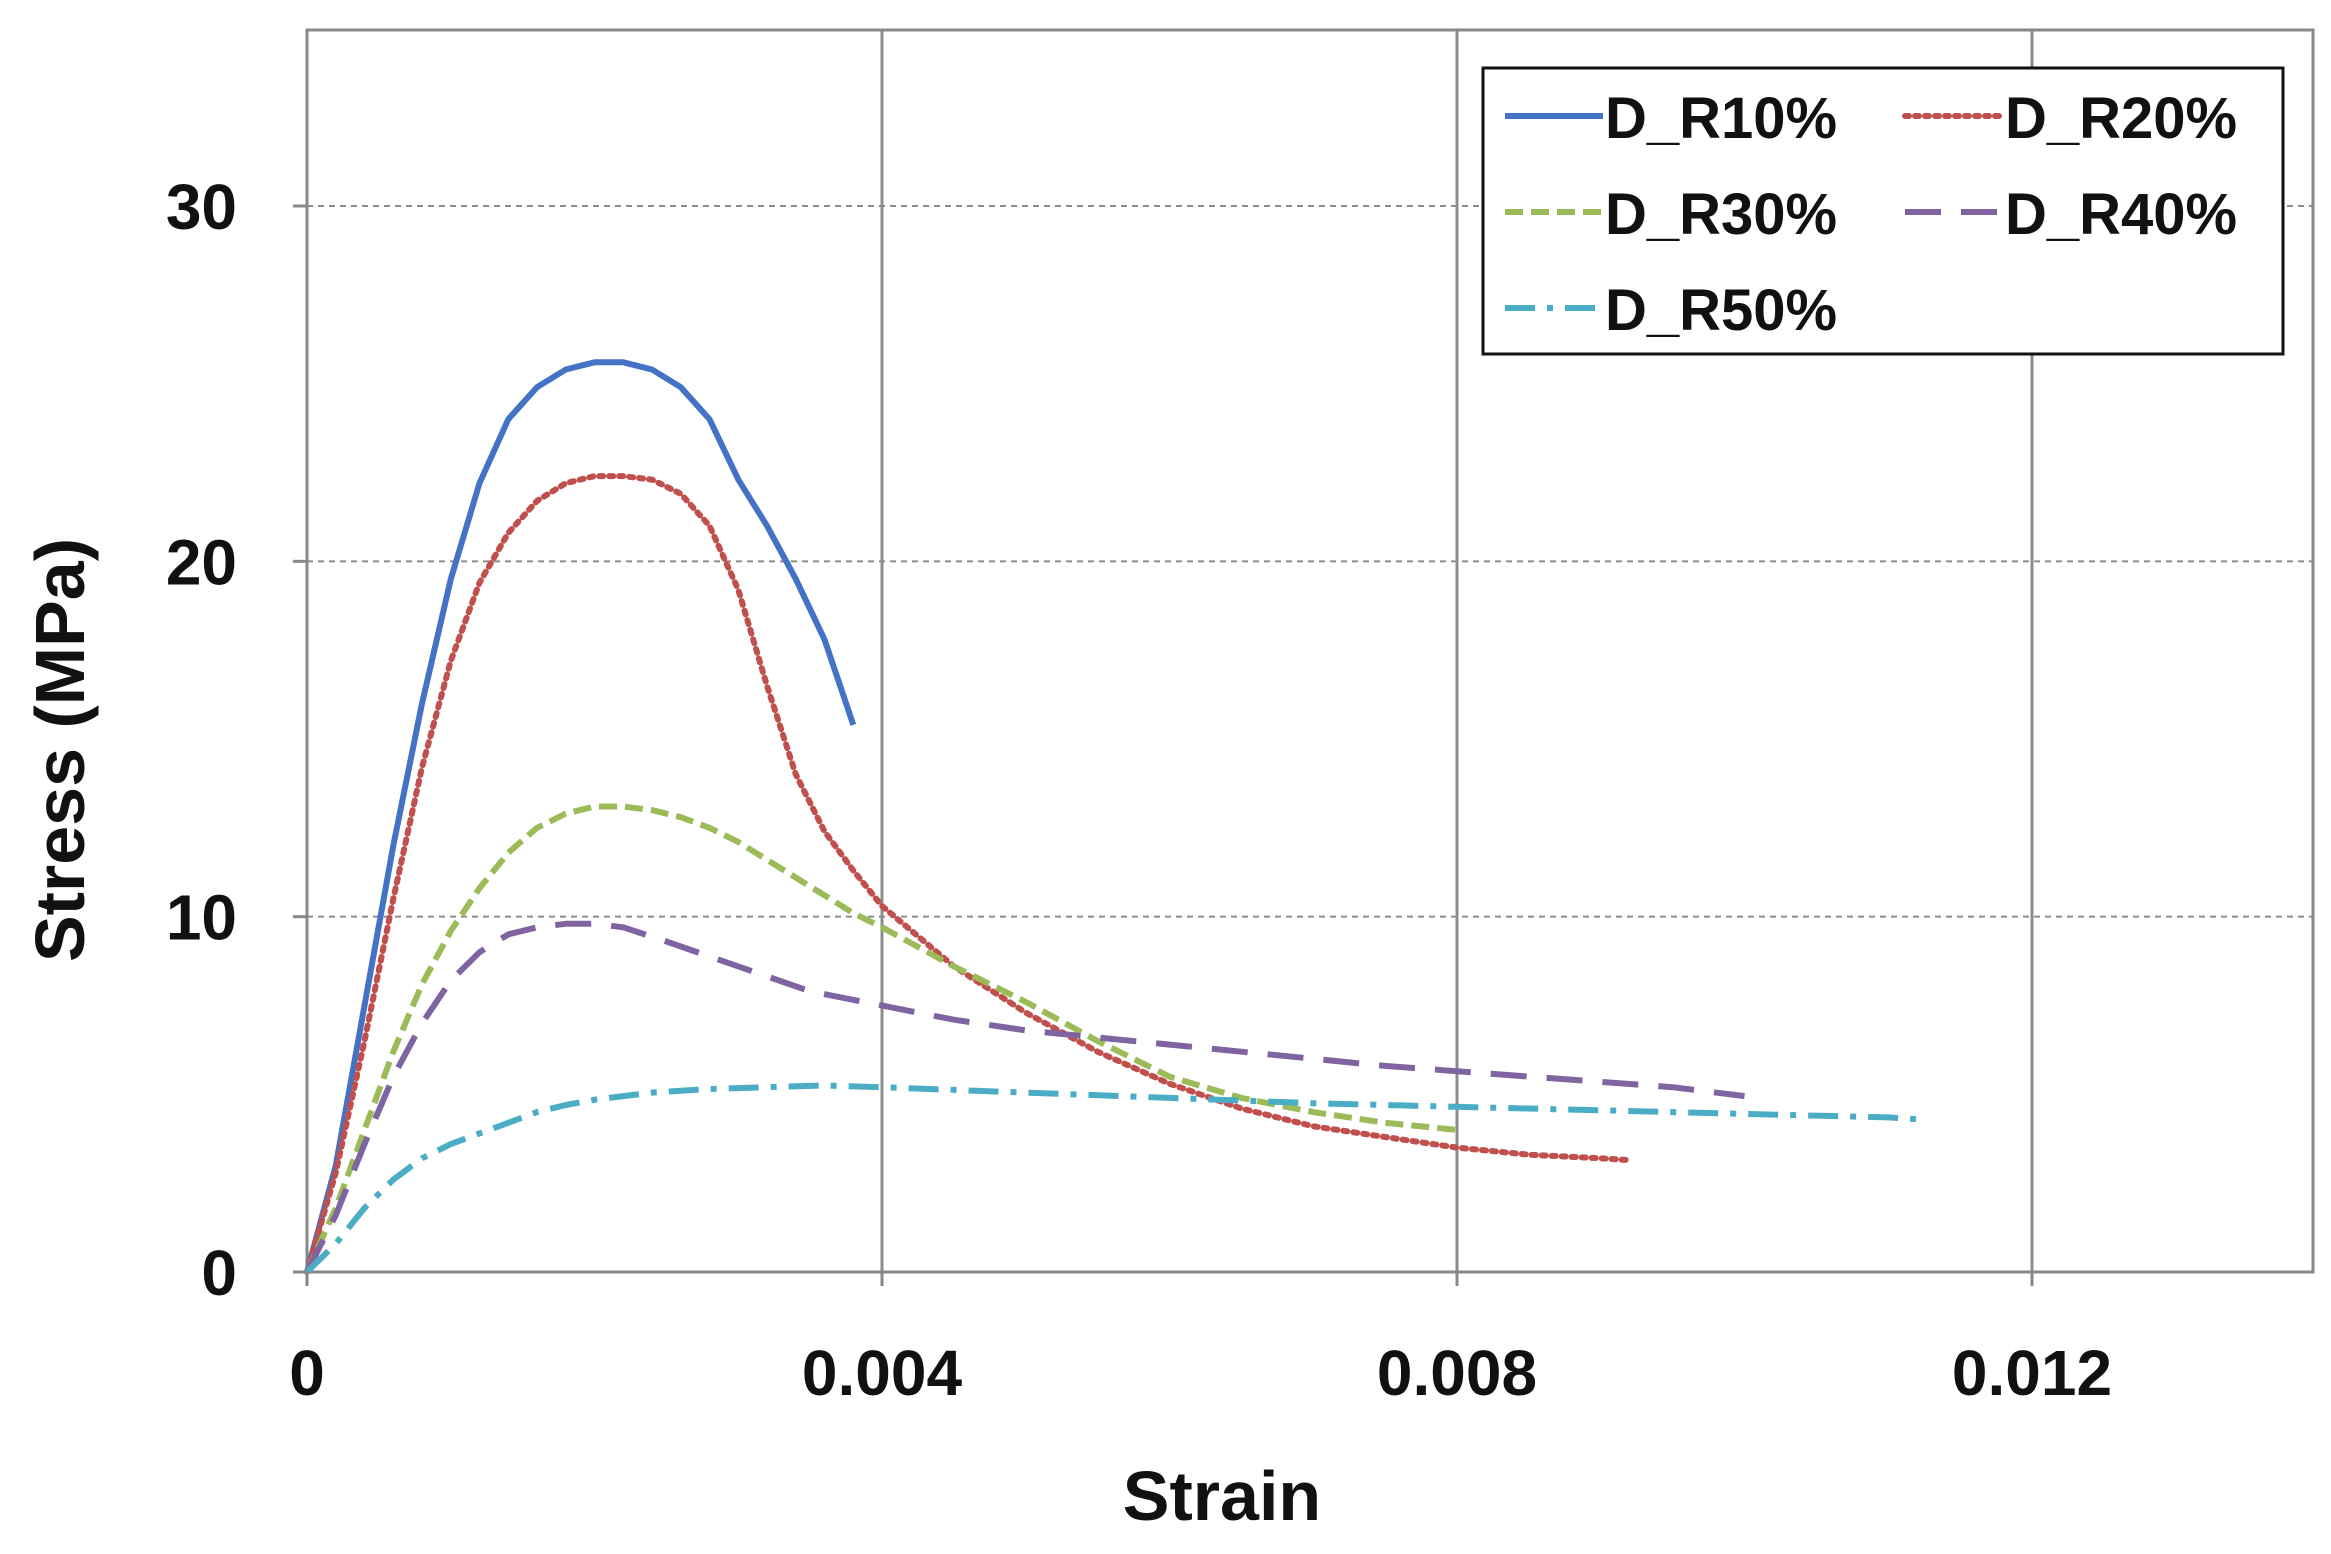 Image resolution: width=2331 pixels, height=1554 pixels. Describe the element at coordinates (201, 562) in the screenshot. I see `y-tick-label-2: 20` at that location.